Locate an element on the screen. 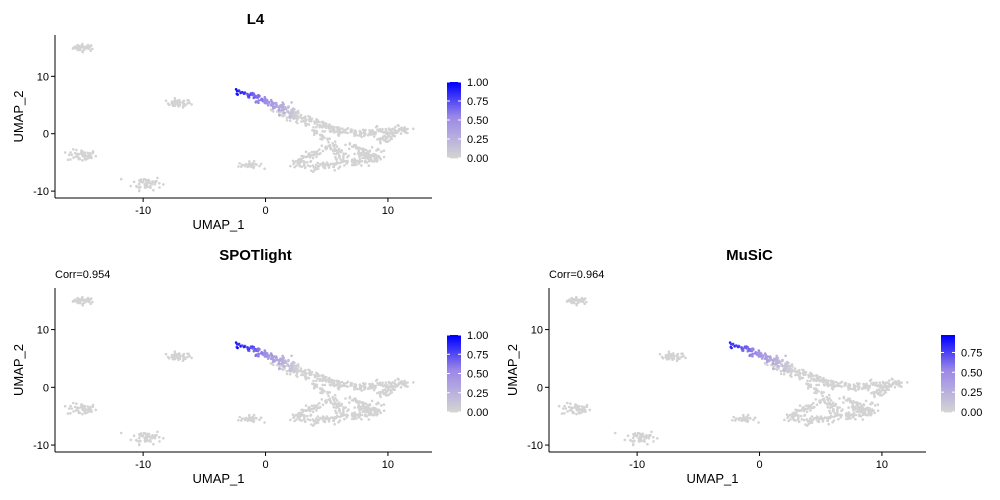 This screenshot has height=500, width=1000. x-tick-label: -10 is located at coordinates (143, 211).